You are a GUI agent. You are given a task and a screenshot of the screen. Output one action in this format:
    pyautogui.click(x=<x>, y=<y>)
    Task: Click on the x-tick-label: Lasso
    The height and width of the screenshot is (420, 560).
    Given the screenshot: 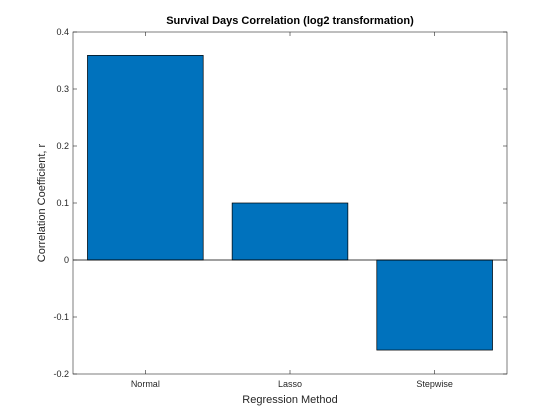 What is the action you would take?
    pyautogui.click(x=290, y=384)
    